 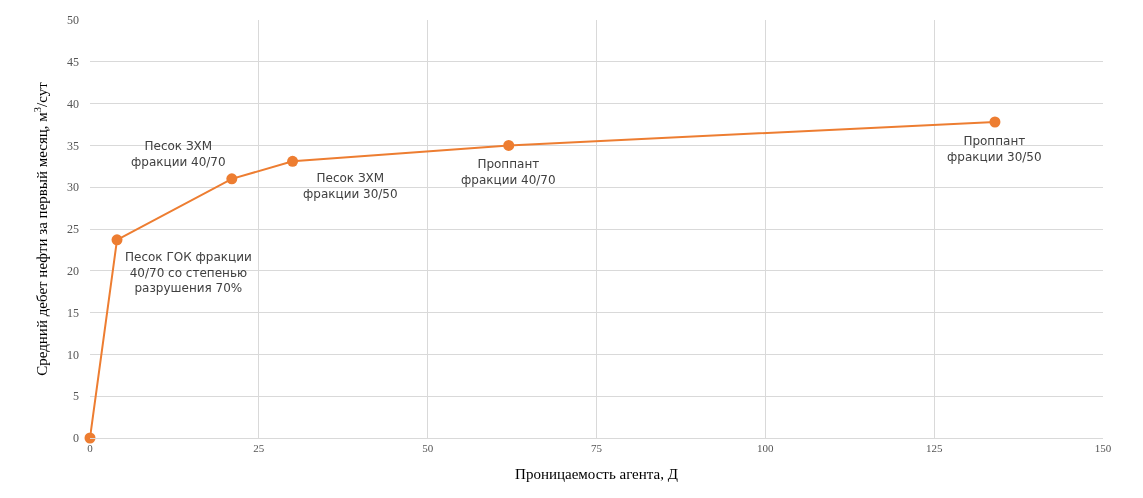 I want to click on y-tick-label: 45, so click(x=73, y=62).